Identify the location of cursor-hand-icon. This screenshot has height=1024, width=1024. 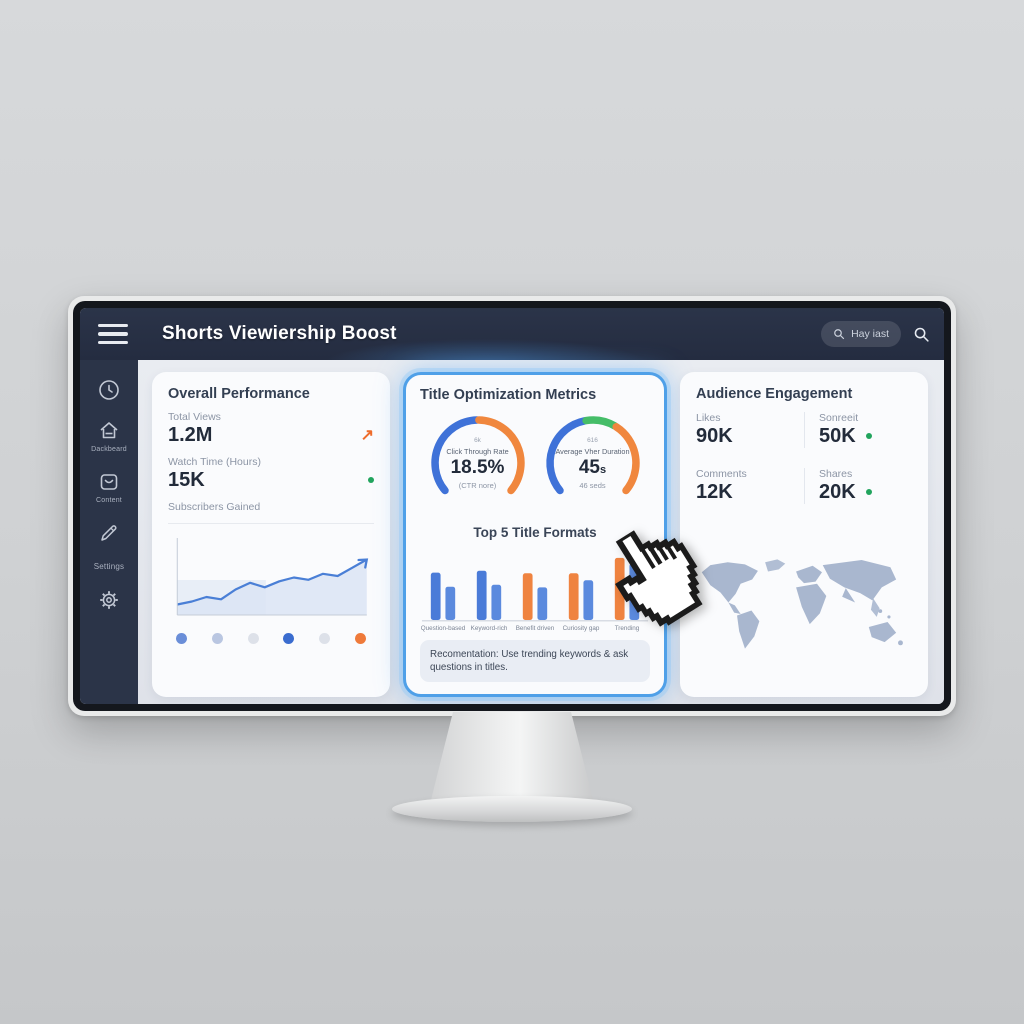
(658, 577).